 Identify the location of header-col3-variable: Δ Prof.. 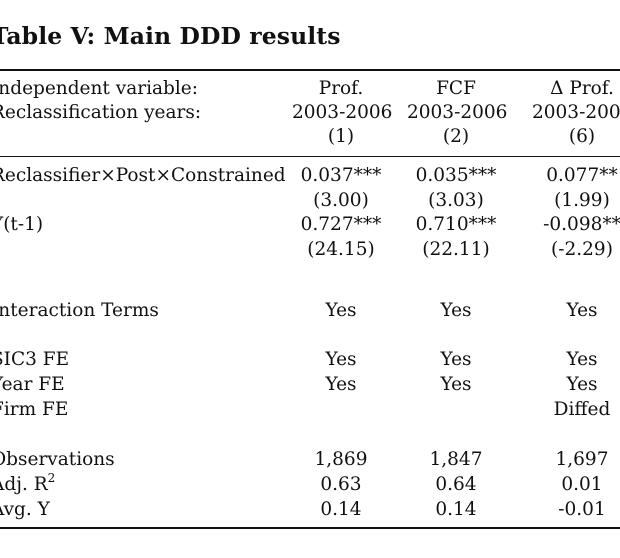
(582, 88).